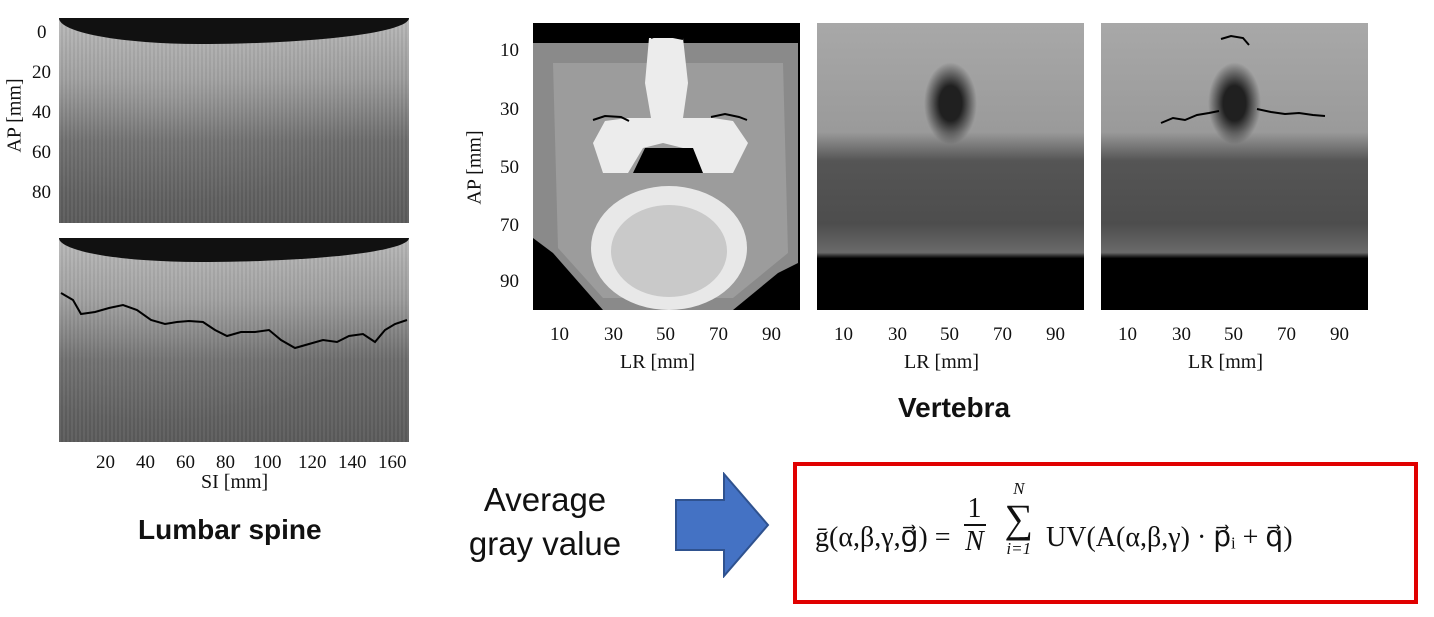 This screenshot has width=1434, height=617. Describe the element at coordinates (722, 525) in the screenshot. I see `right-arrow-icon` at that location.